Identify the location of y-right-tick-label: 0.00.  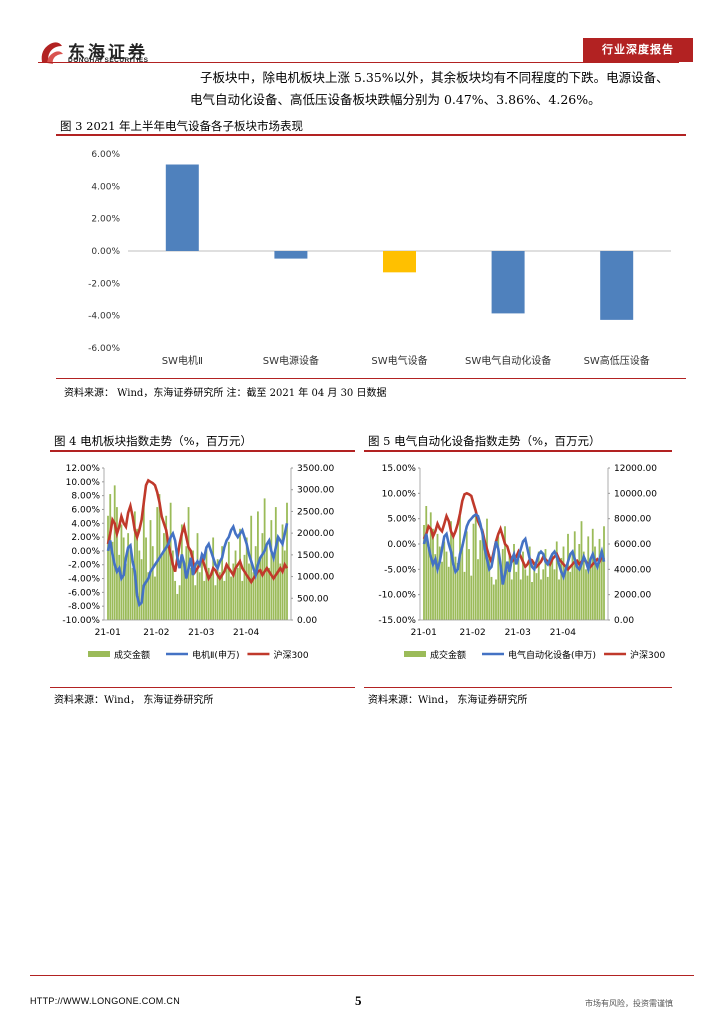
(307, 621).